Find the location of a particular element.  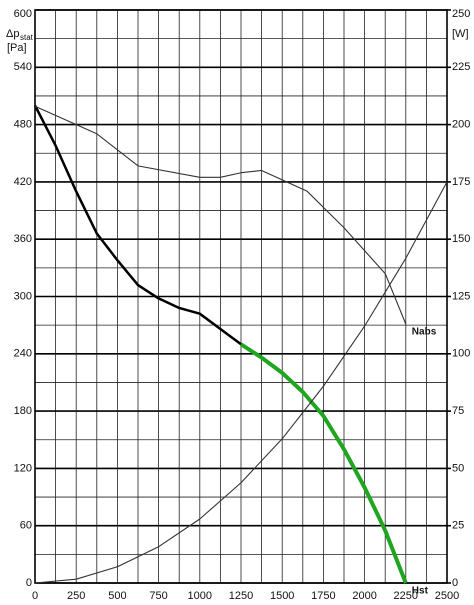

y2-tick-label: 150 is located at coordinates (461, 239).